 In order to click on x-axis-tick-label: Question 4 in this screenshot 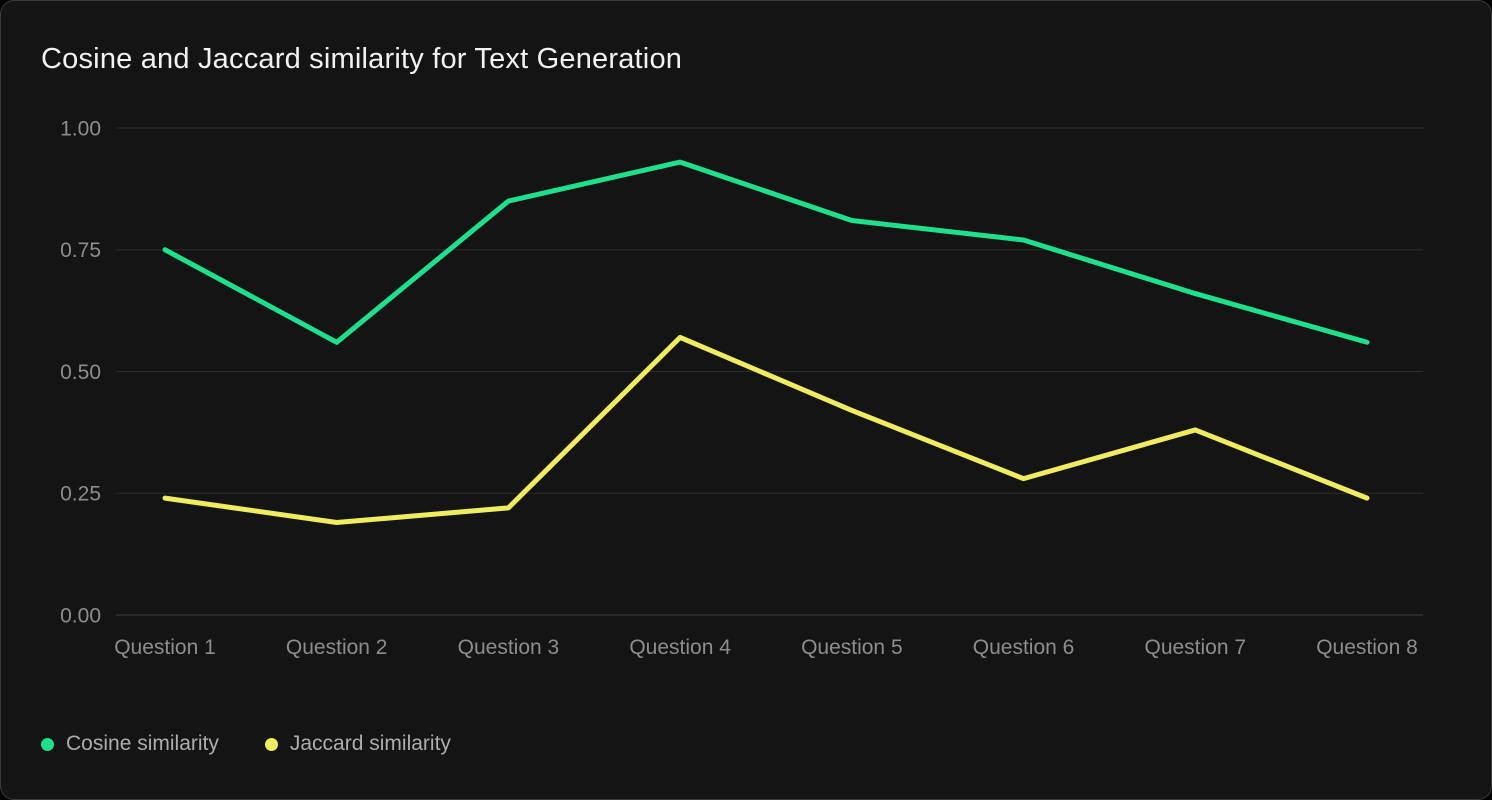, I will do `click(680, 647)`.